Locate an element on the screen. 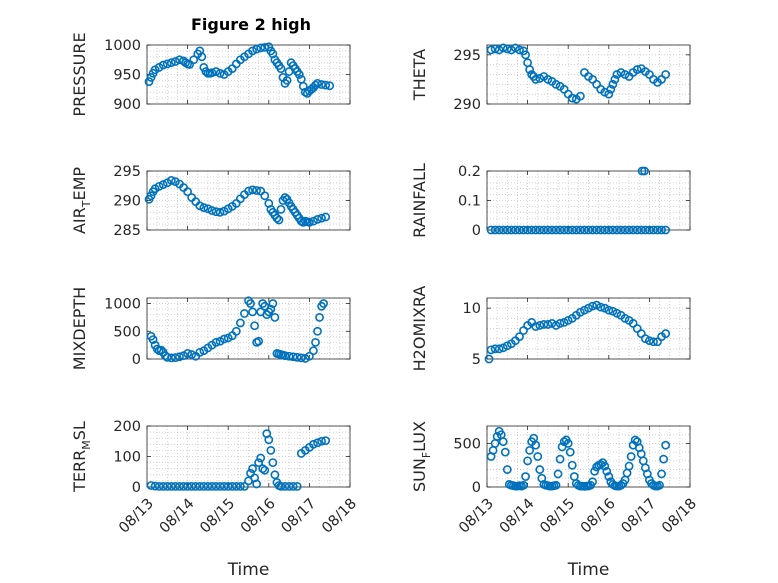 The height and width of the screenshot is (583, 778). y-tick-label: 0 is located at coordinates (476, 488).